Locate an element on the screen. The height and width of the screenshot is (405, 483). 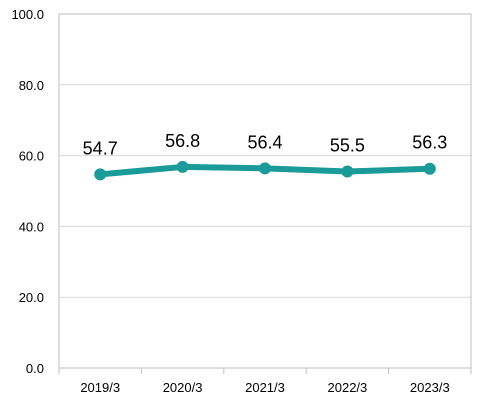
data-label: 56.8 is located at coordinates (182, 141).